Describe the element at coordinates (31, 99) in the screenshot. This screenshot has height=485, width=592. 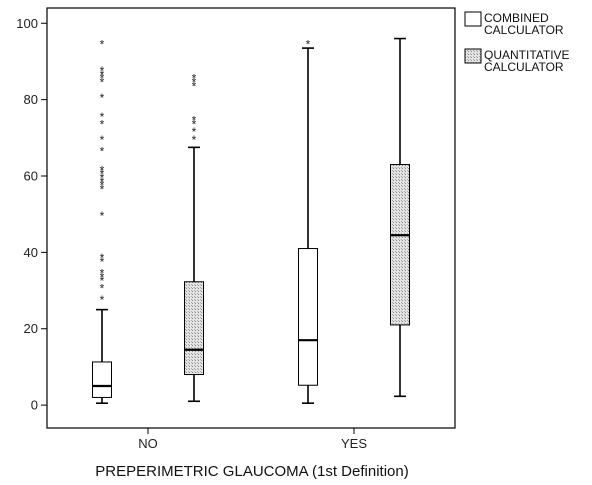
I see `y-tick-label: 80` at that location.